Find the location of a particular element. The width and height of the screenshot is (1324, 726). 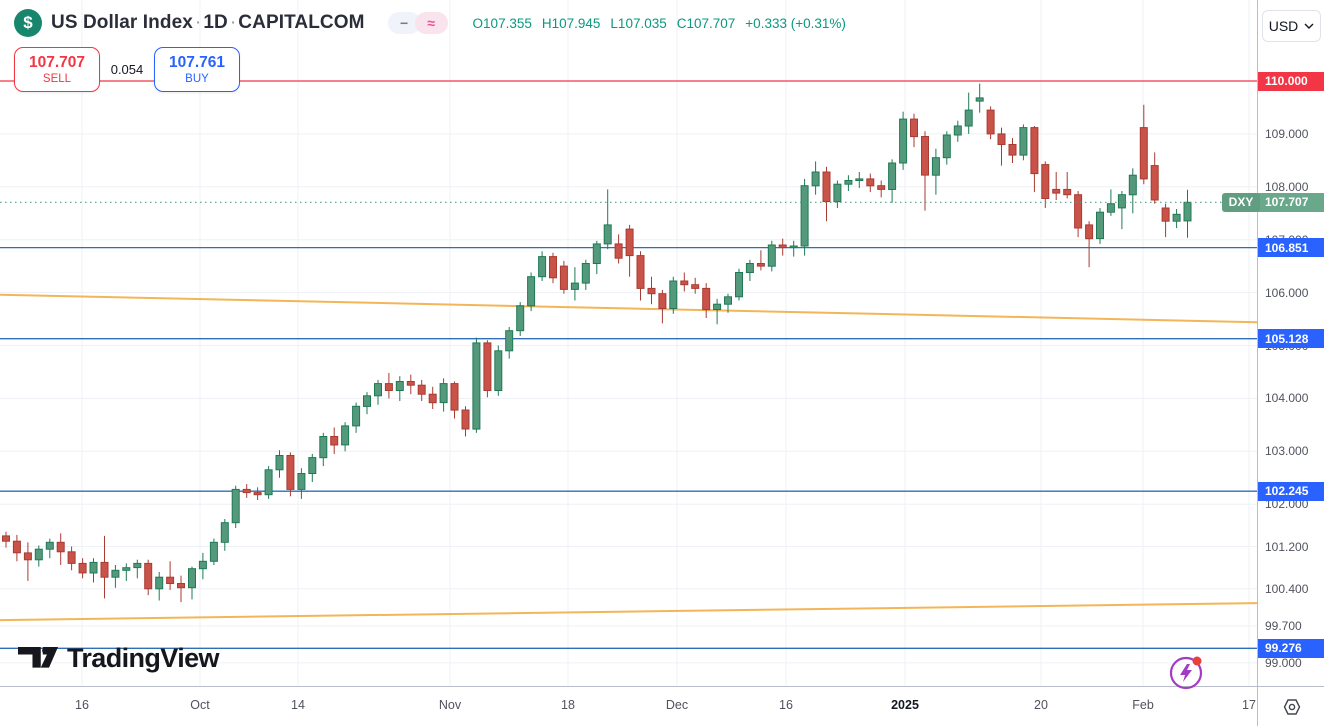

buy-label: BUY is located at coordinates (197, 78).